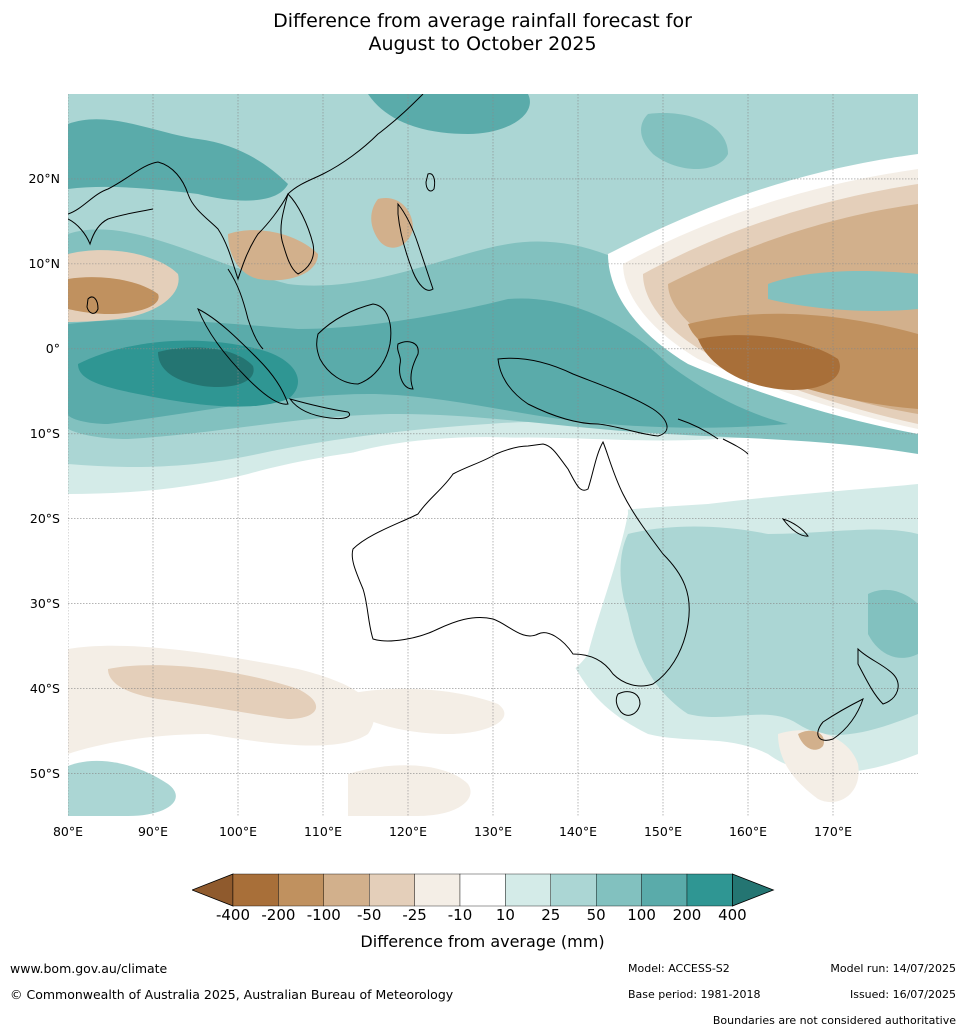 Image resolution: width=965 pixels, height=1035 pixels. What do you see at coordinates (297, 234) in the screenshot?
I see `indochina-coastline` at bounding box center [297, 234].